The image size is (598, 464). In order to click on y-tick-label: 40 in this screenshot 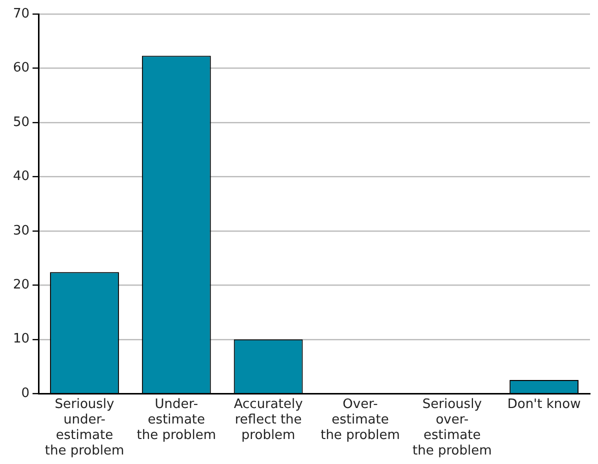, I will do `click(21, 176)`.